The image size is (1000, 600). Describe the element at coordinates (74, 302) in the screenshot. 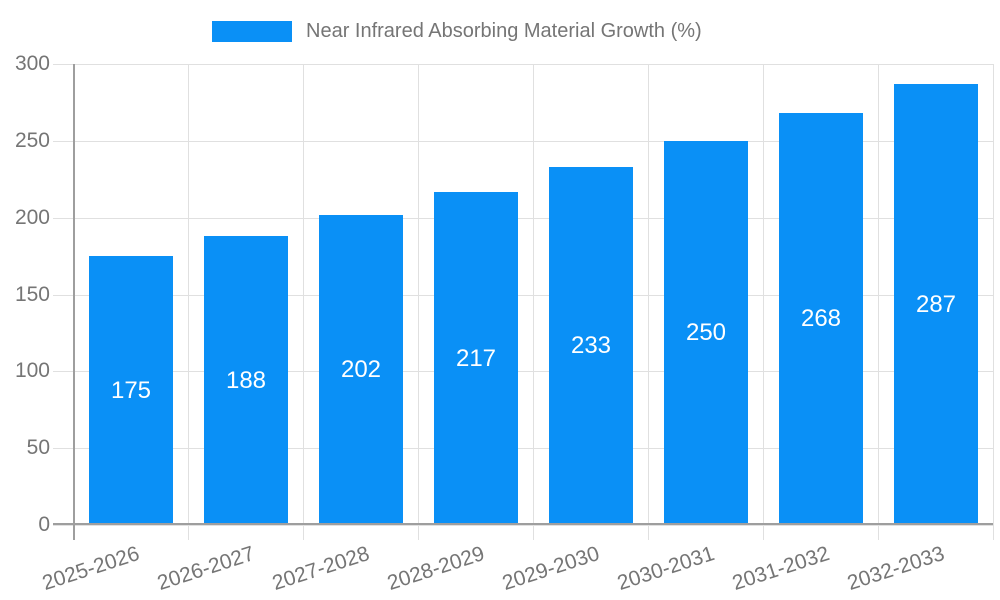

I see `y-axis-line` at that location.